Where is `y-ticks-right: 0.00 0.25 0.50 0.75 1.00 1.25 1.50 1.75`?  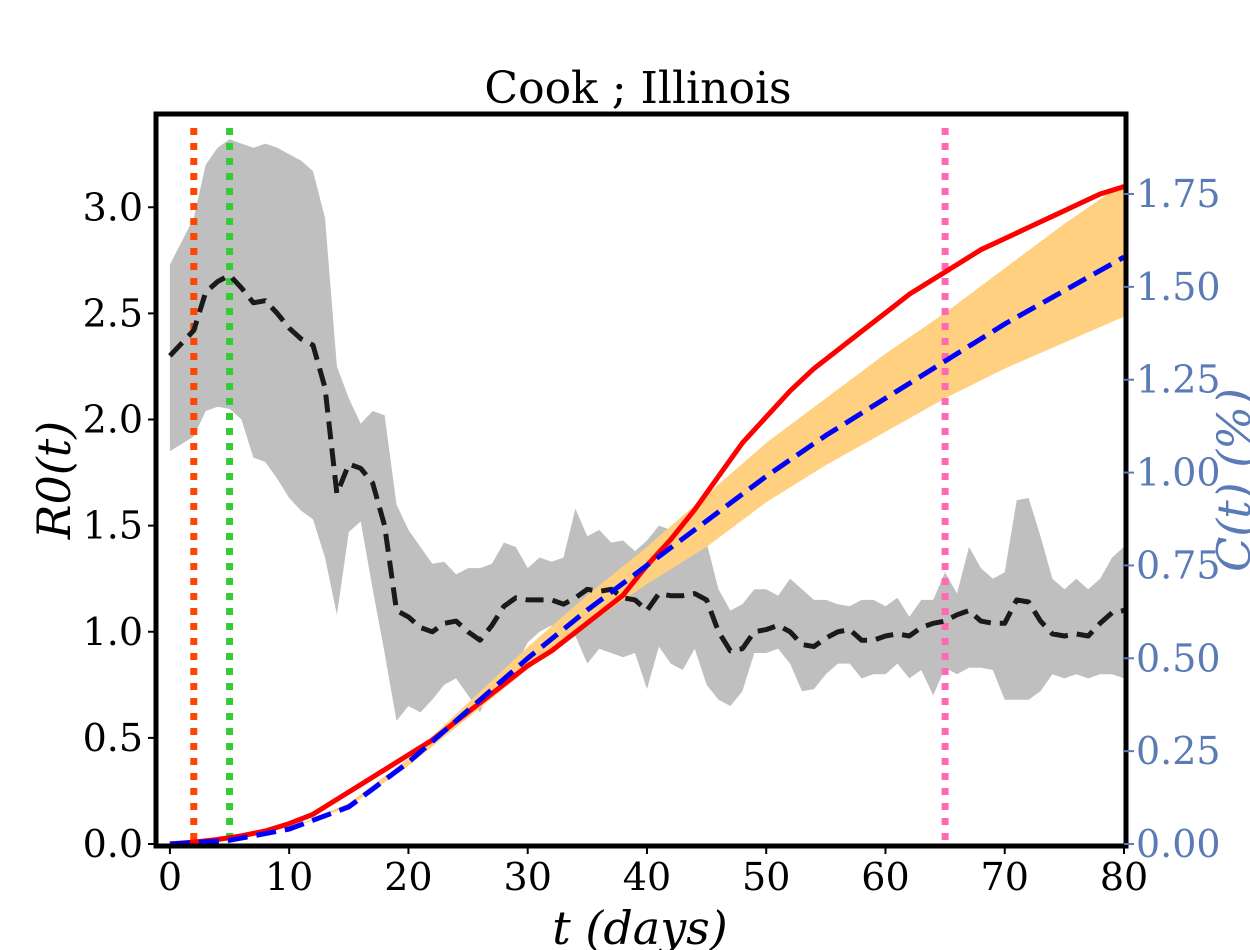 y-ticks-right: 0.00 0.25 0.50 0.75 1.00 1.25 1.50 1.75 is located at coordinates (1172, 519).